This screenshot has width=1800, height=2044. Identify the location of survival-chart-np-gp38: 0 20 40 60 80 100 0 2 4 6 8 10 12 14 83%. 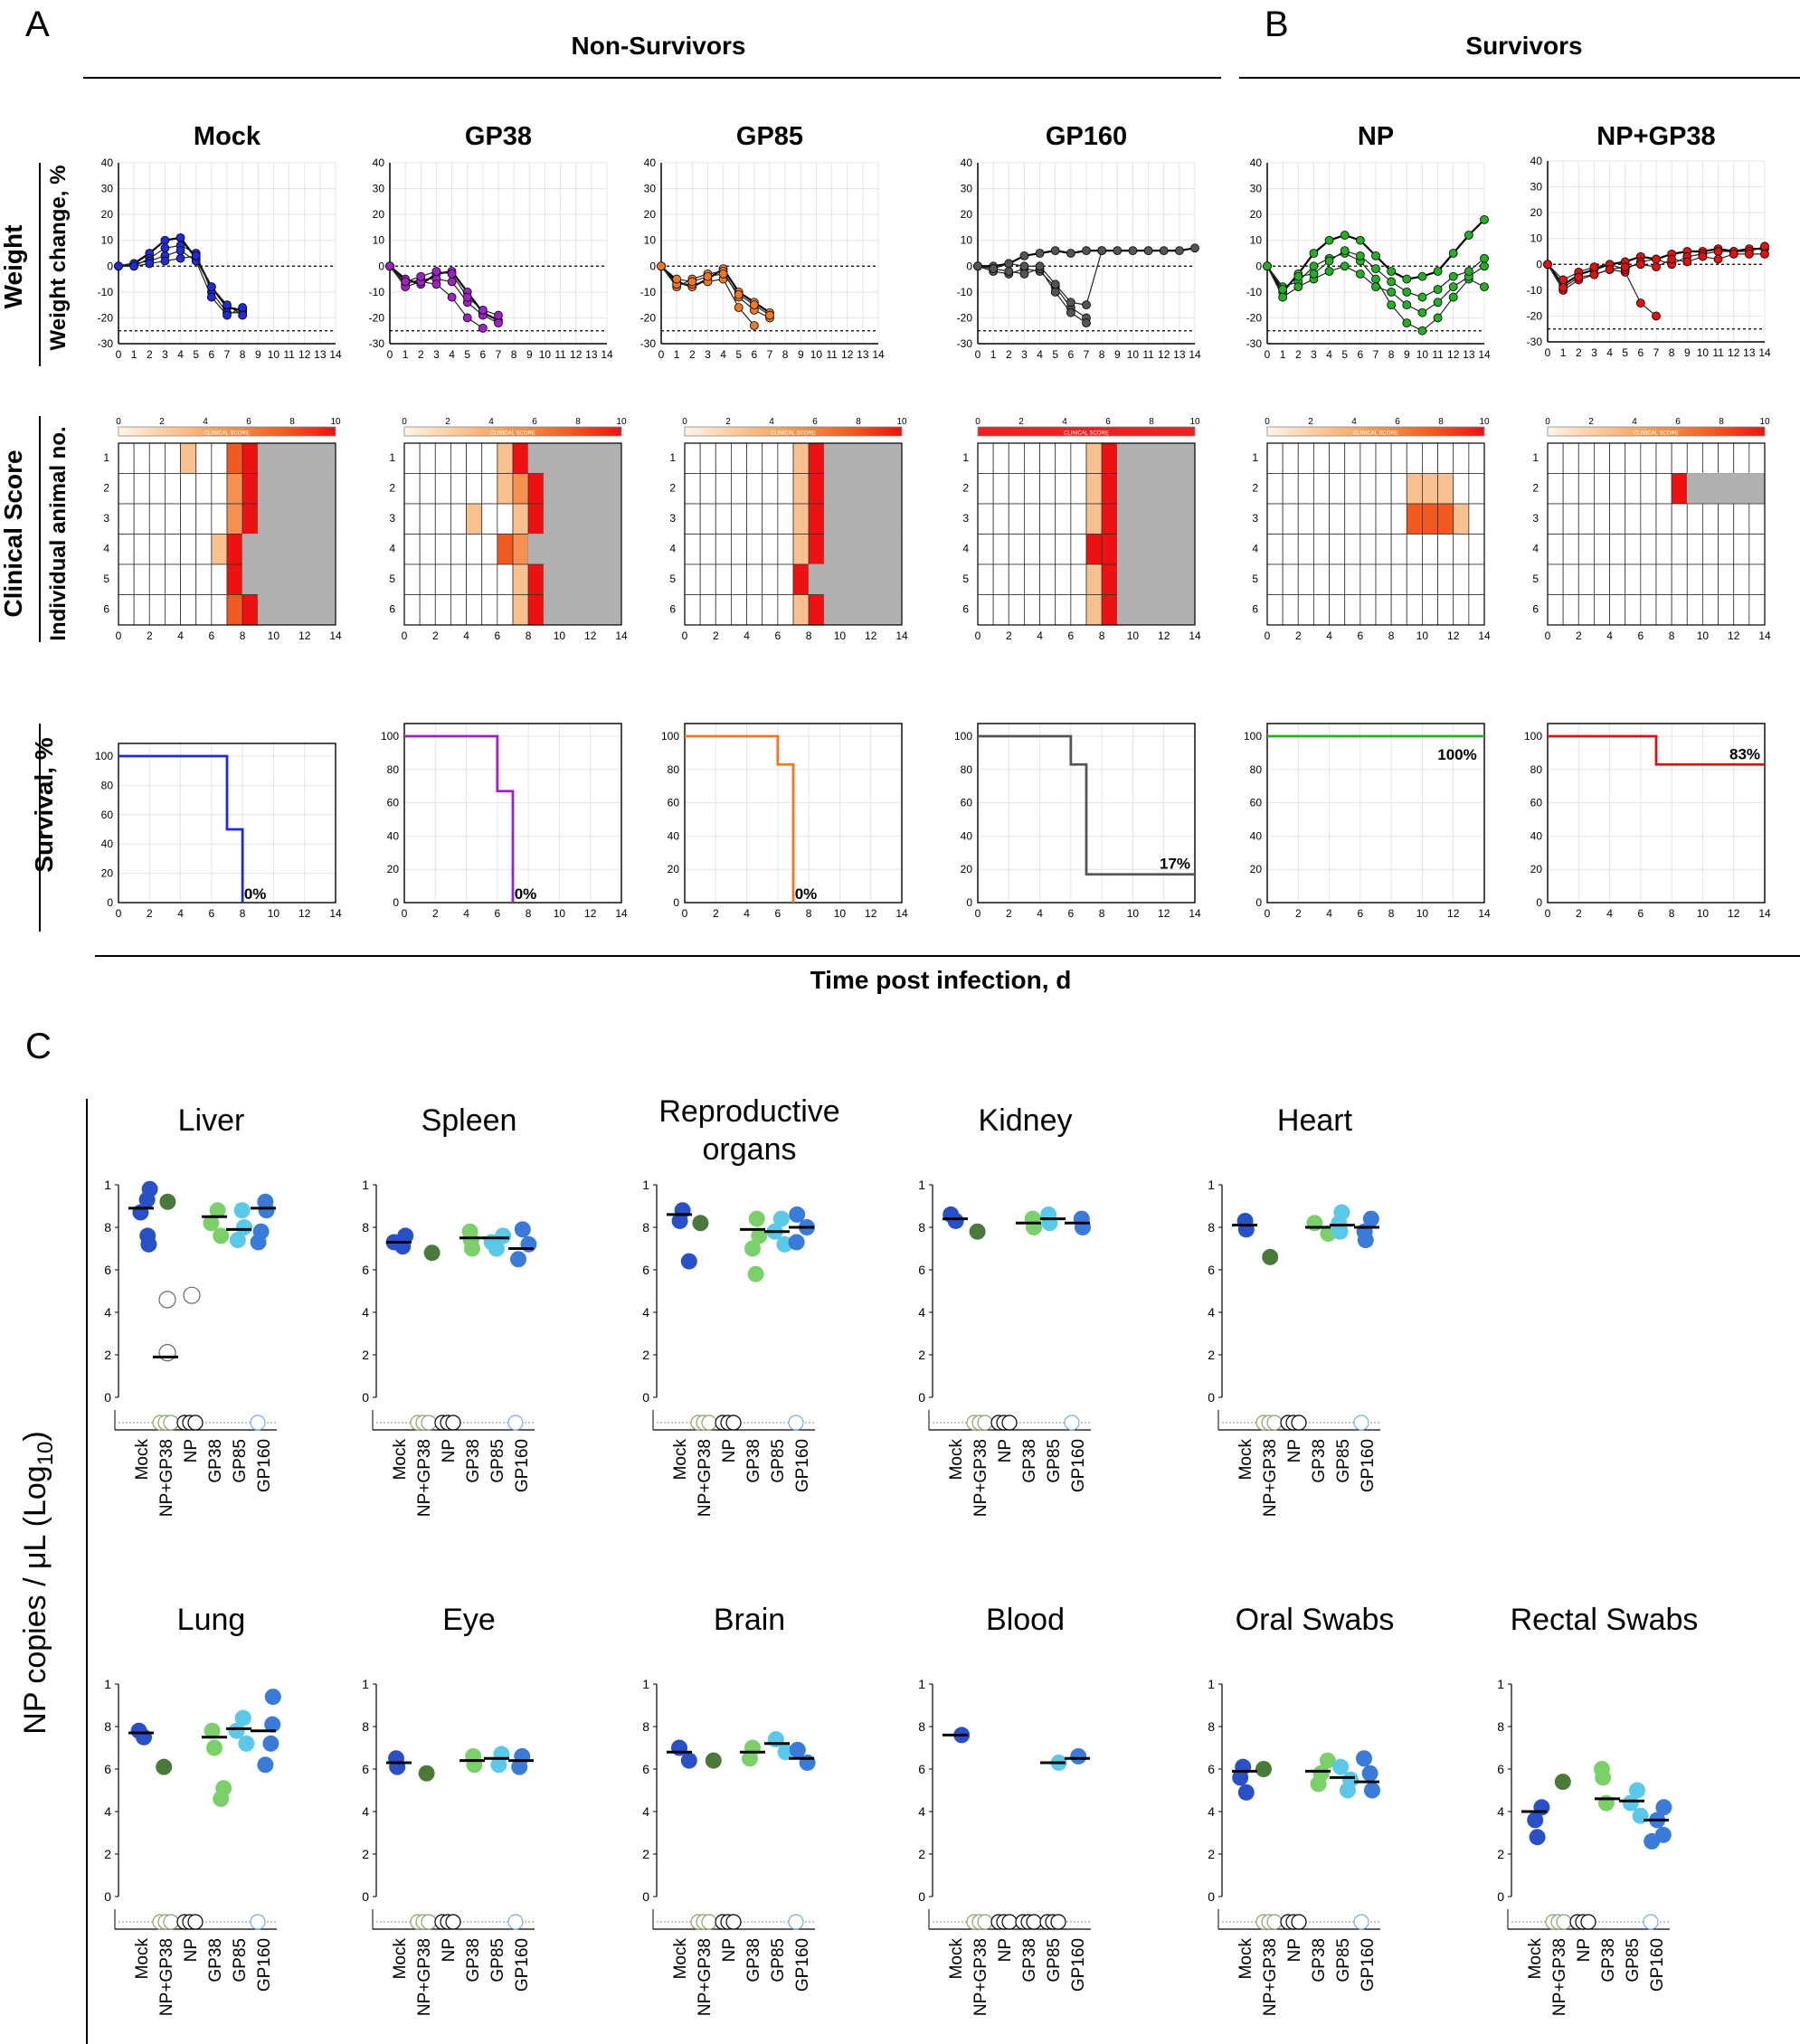
(1647, 822).